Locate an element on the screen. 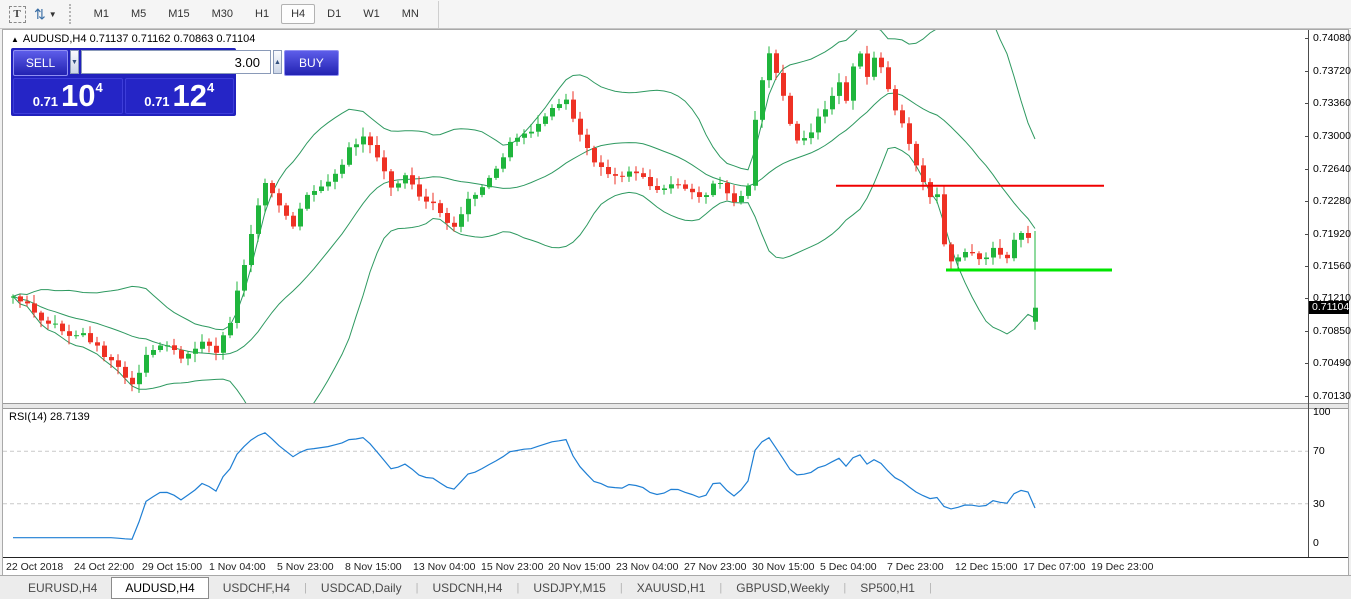 This screenshot has height=599, width=1351. timeframe-button-w1: W1 is located at coordinates (371, 14).